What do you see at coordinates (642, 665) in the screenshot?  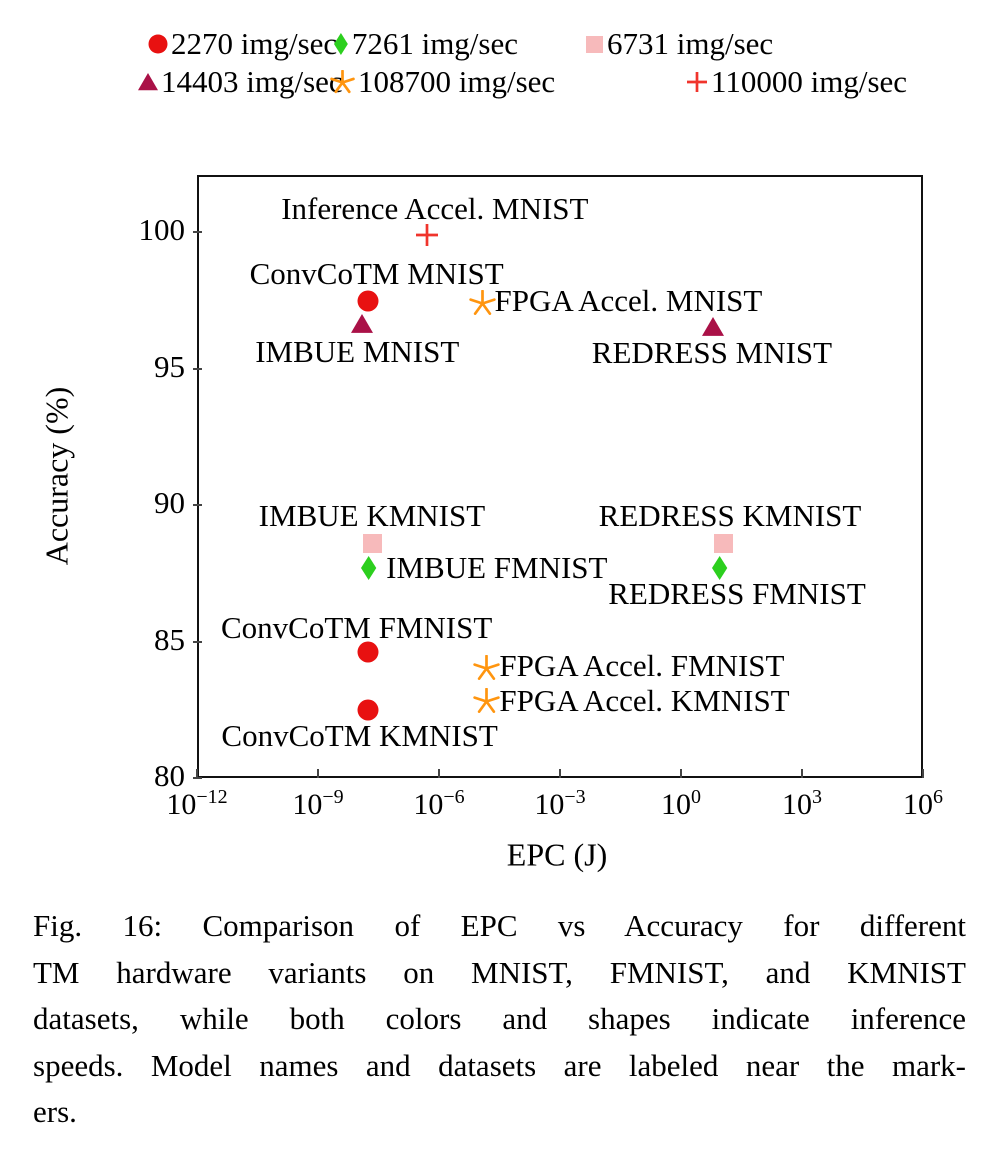 I see `point-label: FPGA Accel. FMNIST` at bounding box center [642, 665].